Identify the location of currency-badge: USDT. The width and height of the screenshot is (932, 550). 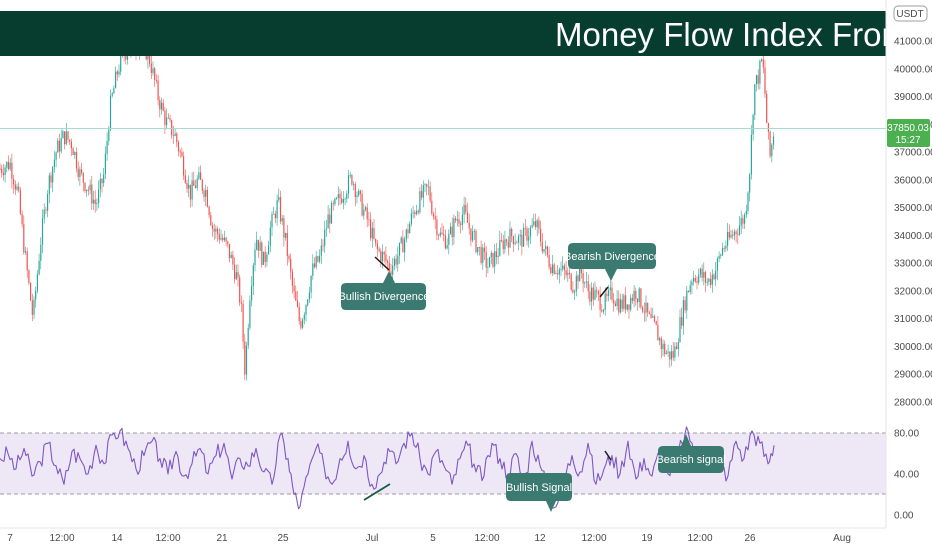
(910, 13).